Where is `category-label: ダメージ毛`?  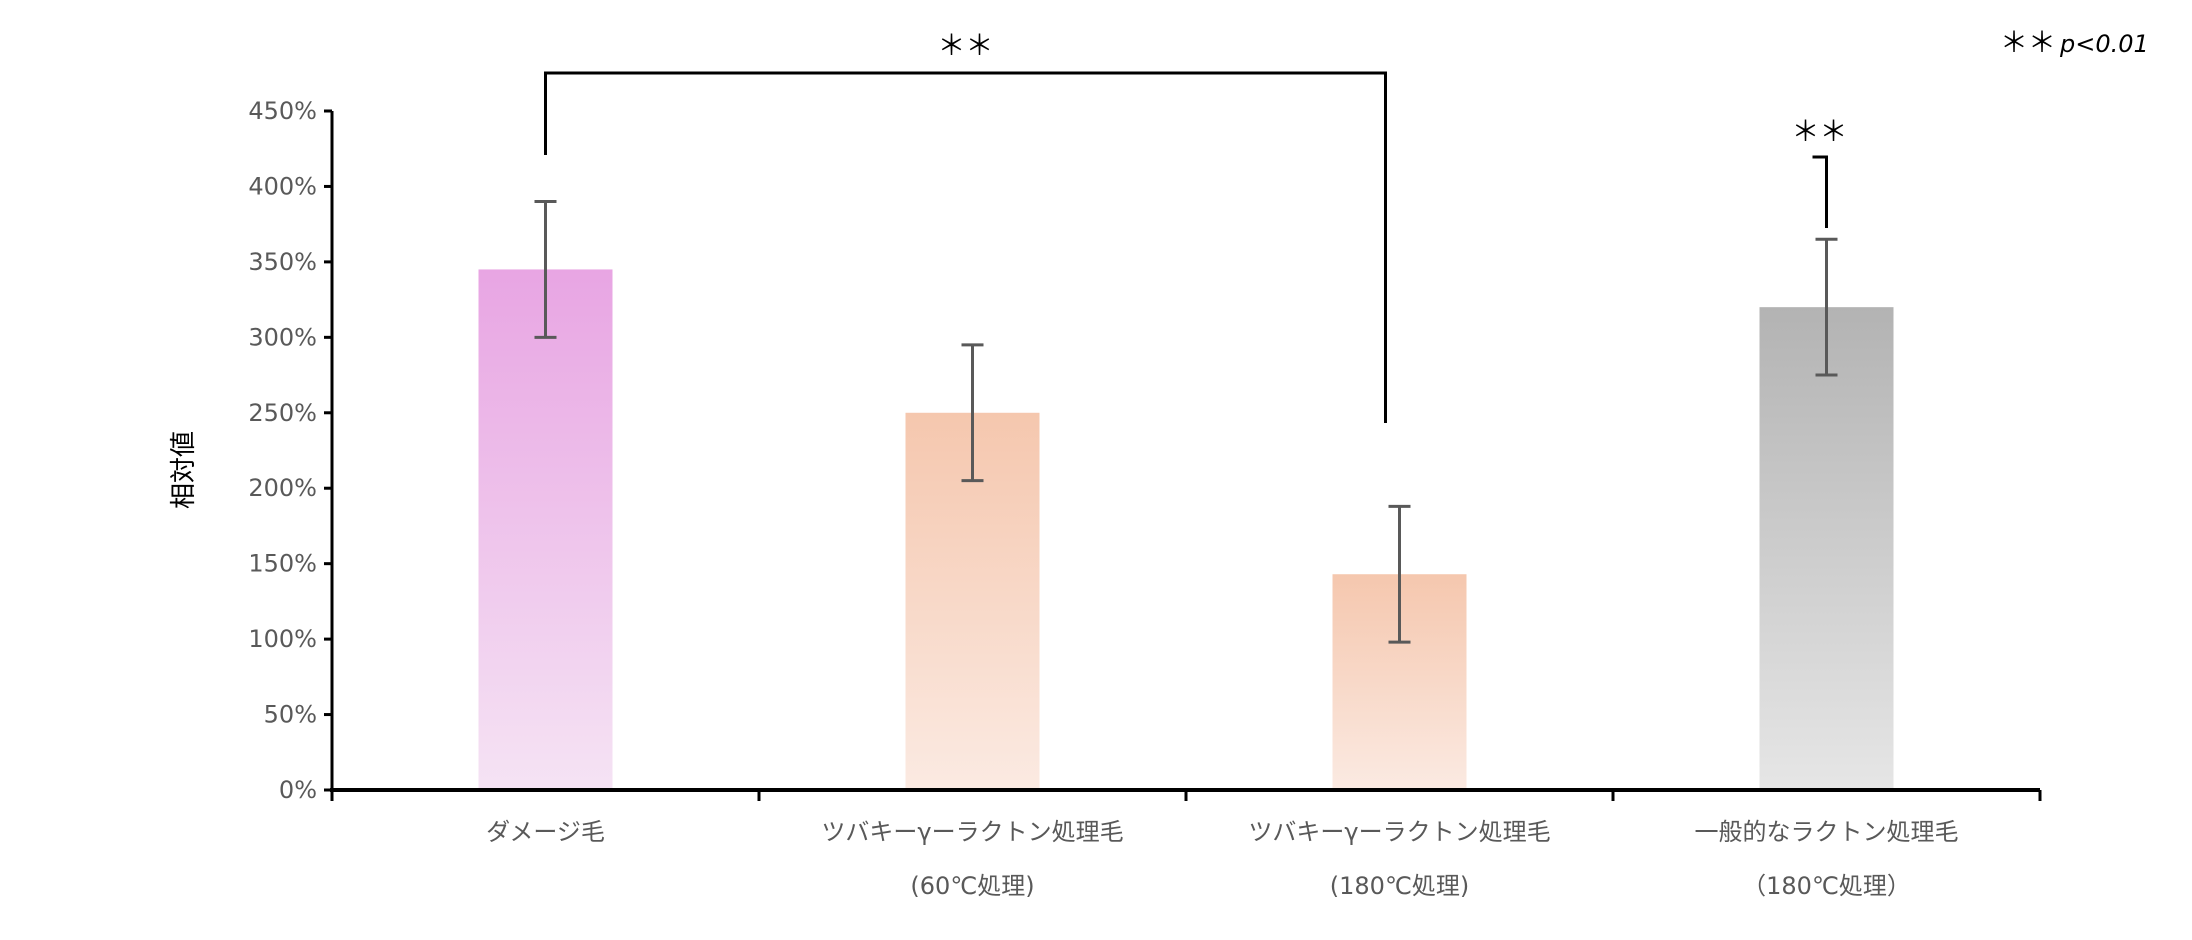
category-label: ダメージ毛 is located at coordinates (545, 832).